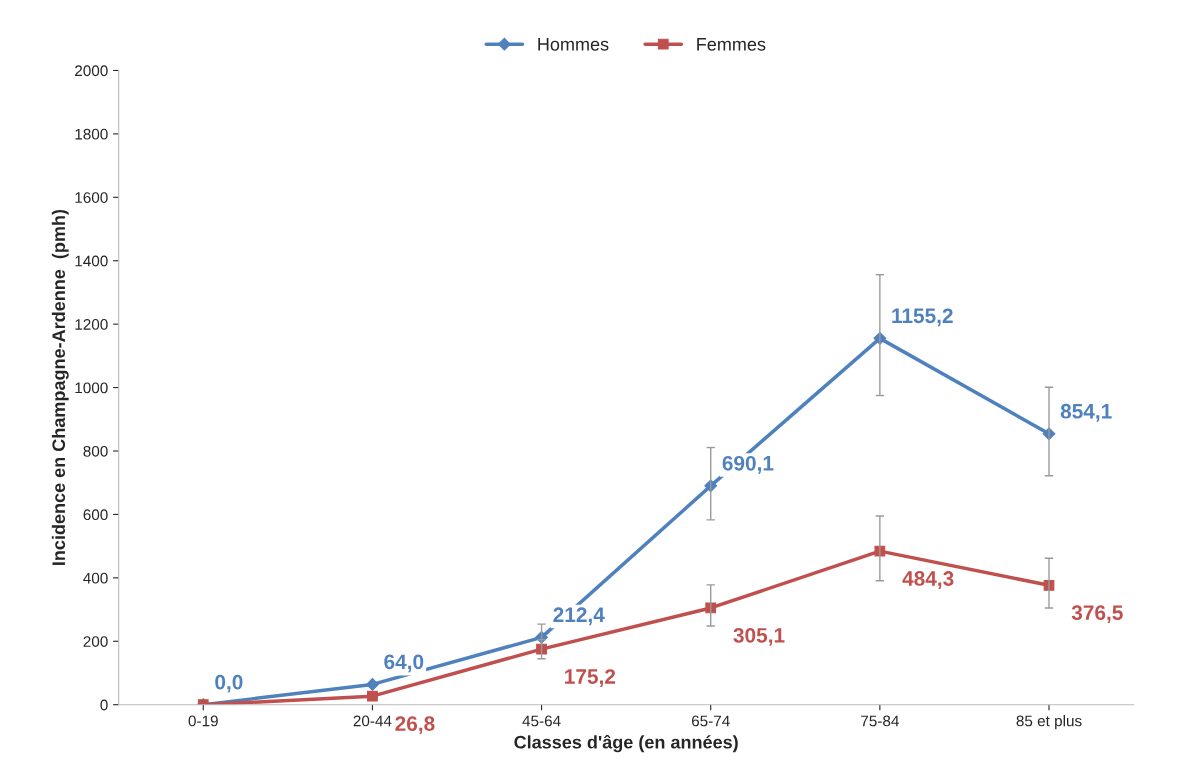  I want to click on data-label: 376,5, so click(1097, 614).